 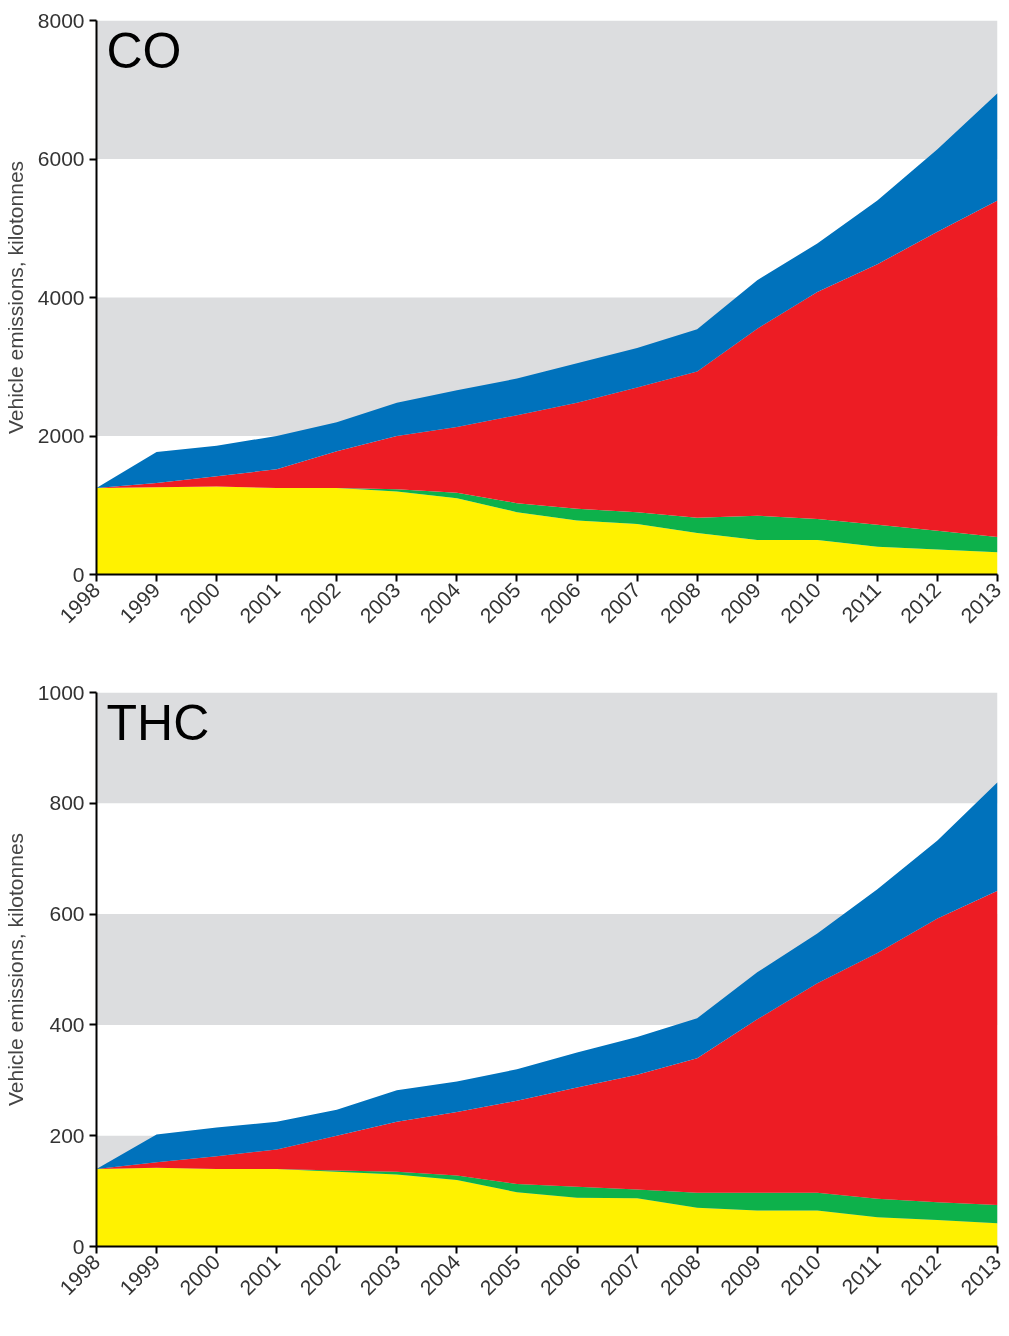 I want to click on y-tick-label: 8000, so click(x=61, y=20).